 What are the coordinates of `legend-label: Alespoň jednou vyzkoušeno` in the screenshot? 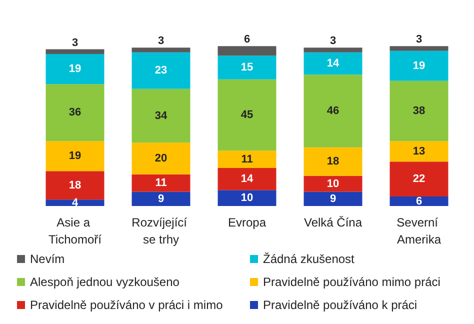 It's located at (105, 282).